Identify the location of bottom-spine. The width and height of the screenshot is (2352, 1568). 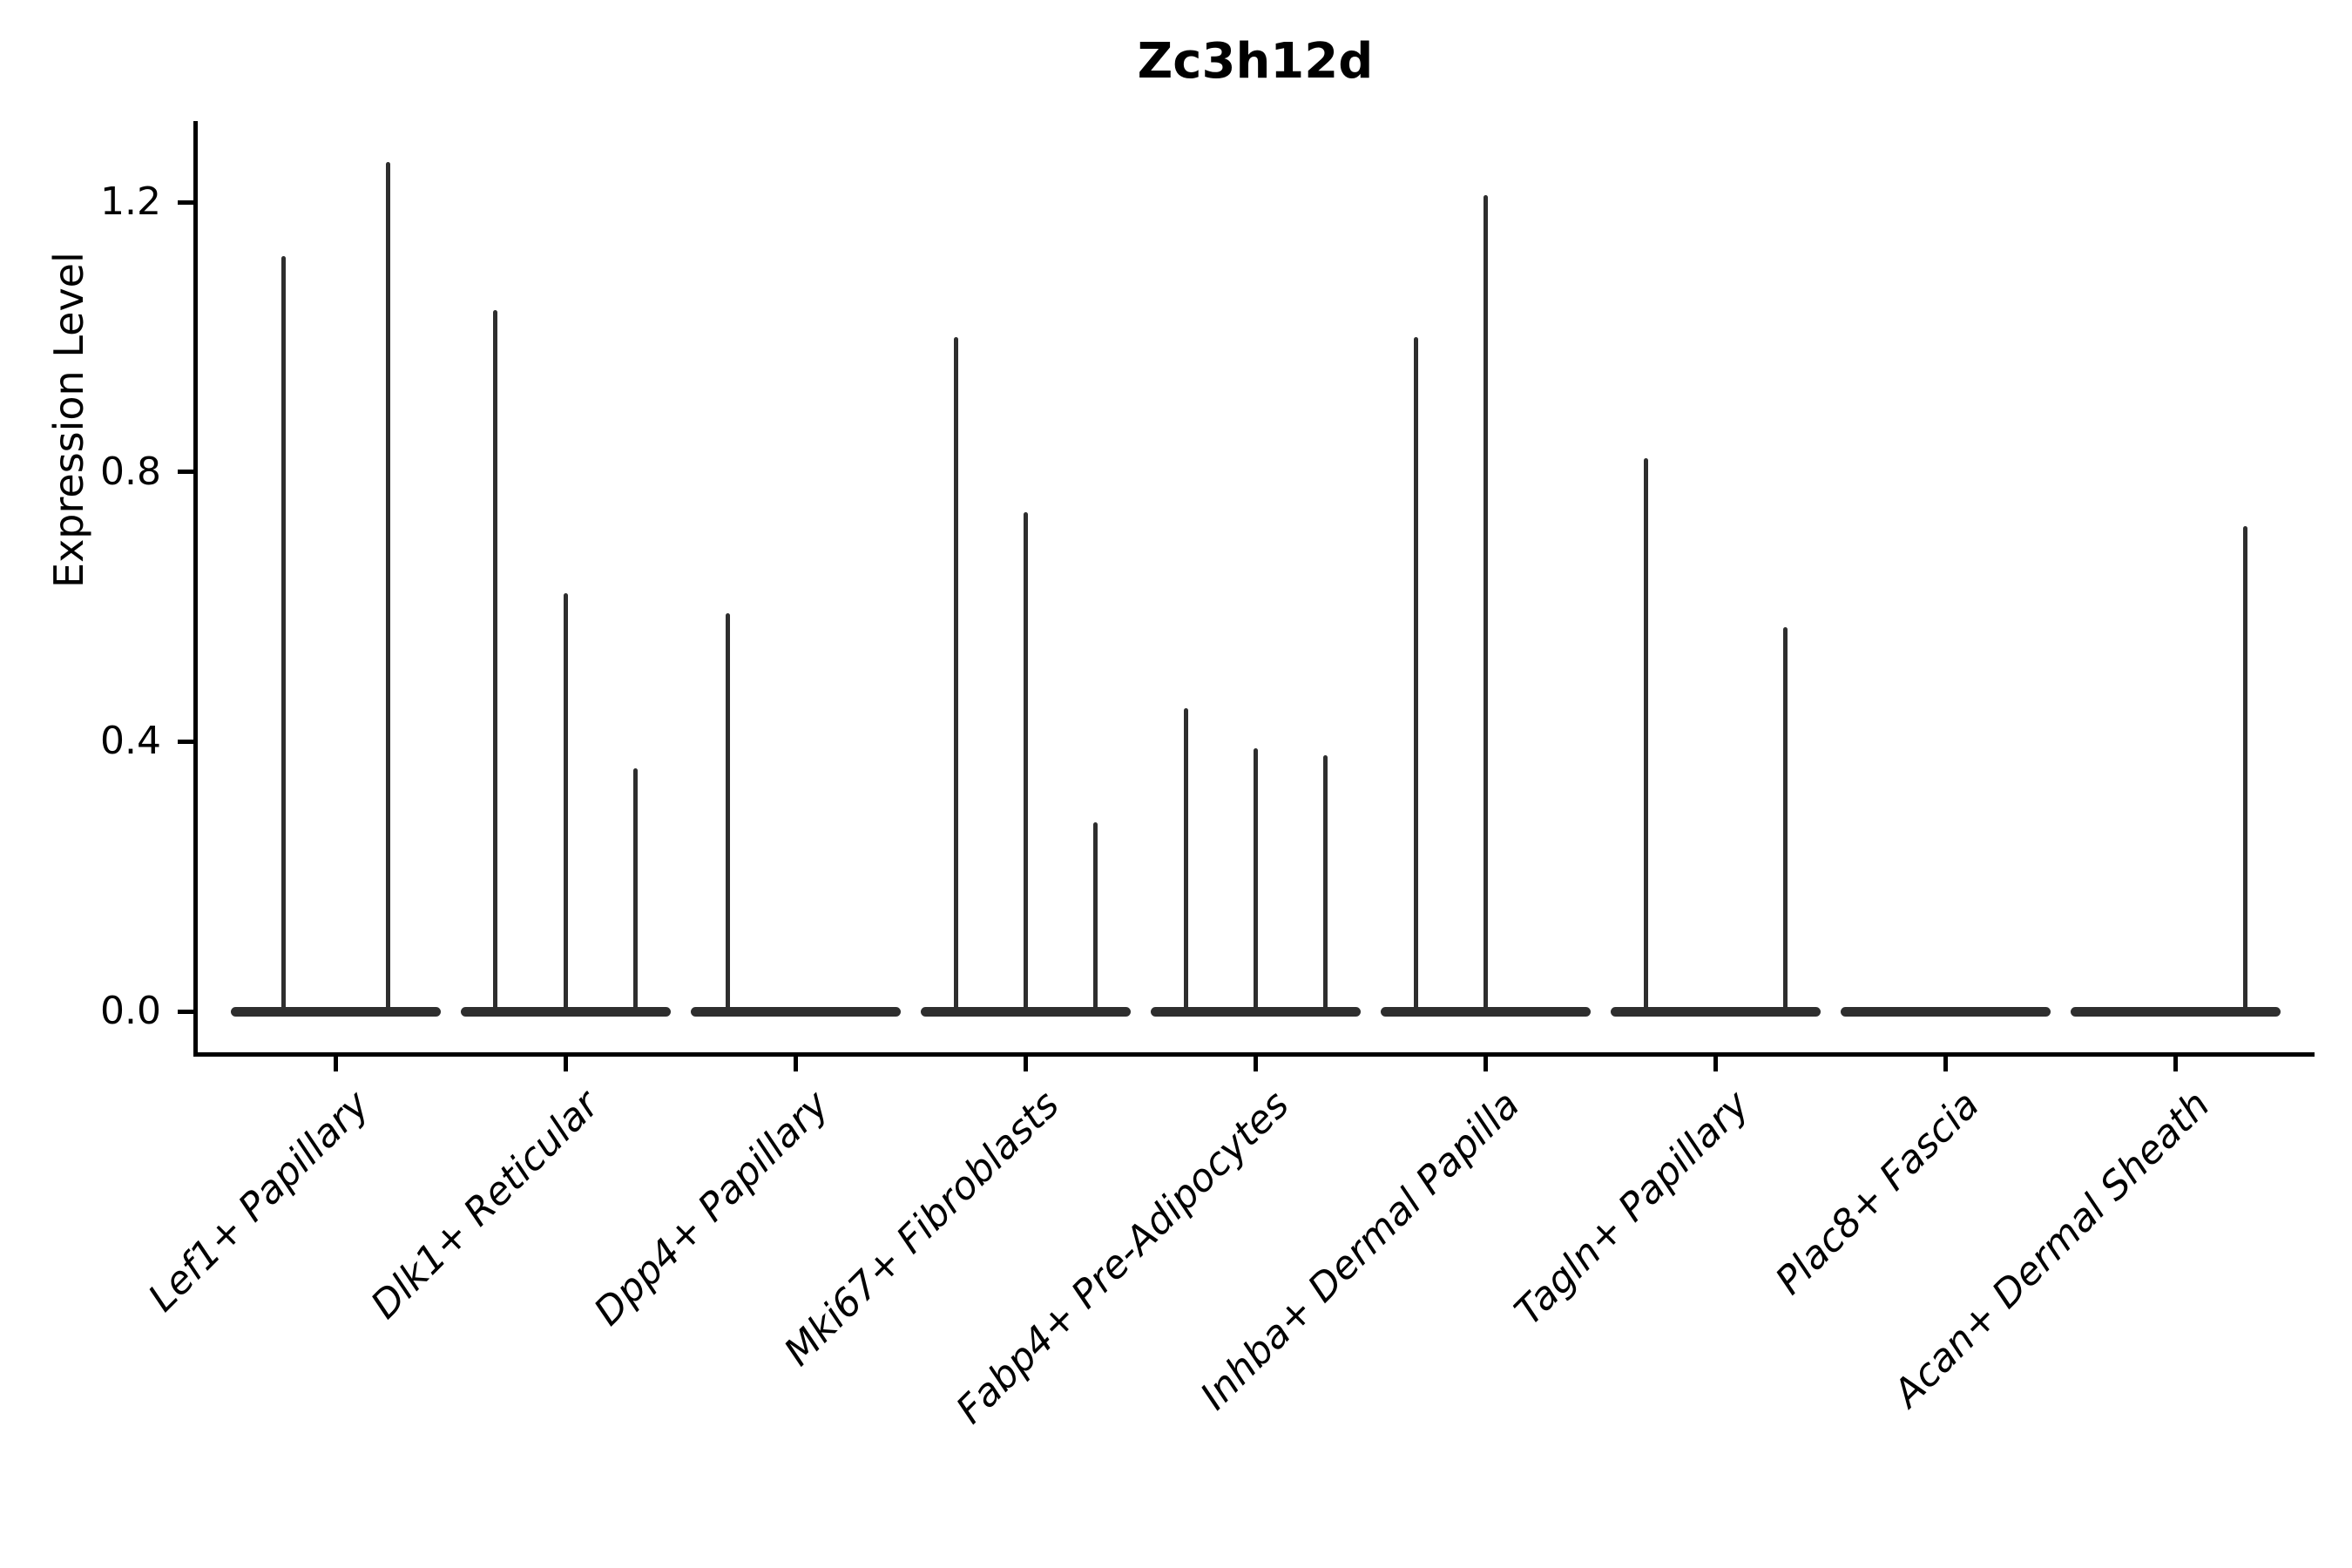
(1254, 1054).